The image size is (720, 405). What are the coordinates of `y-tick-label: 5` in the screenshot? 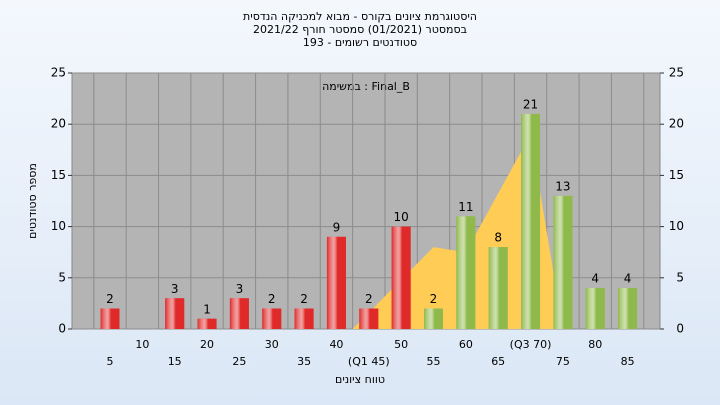 It's located at (62, 277).